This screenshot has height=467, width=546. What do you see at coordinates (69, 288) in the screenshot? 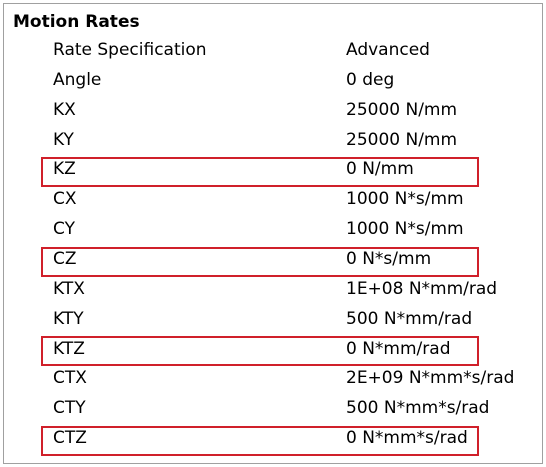
I see `property-name: KTX` at bounding box center [69, 288].